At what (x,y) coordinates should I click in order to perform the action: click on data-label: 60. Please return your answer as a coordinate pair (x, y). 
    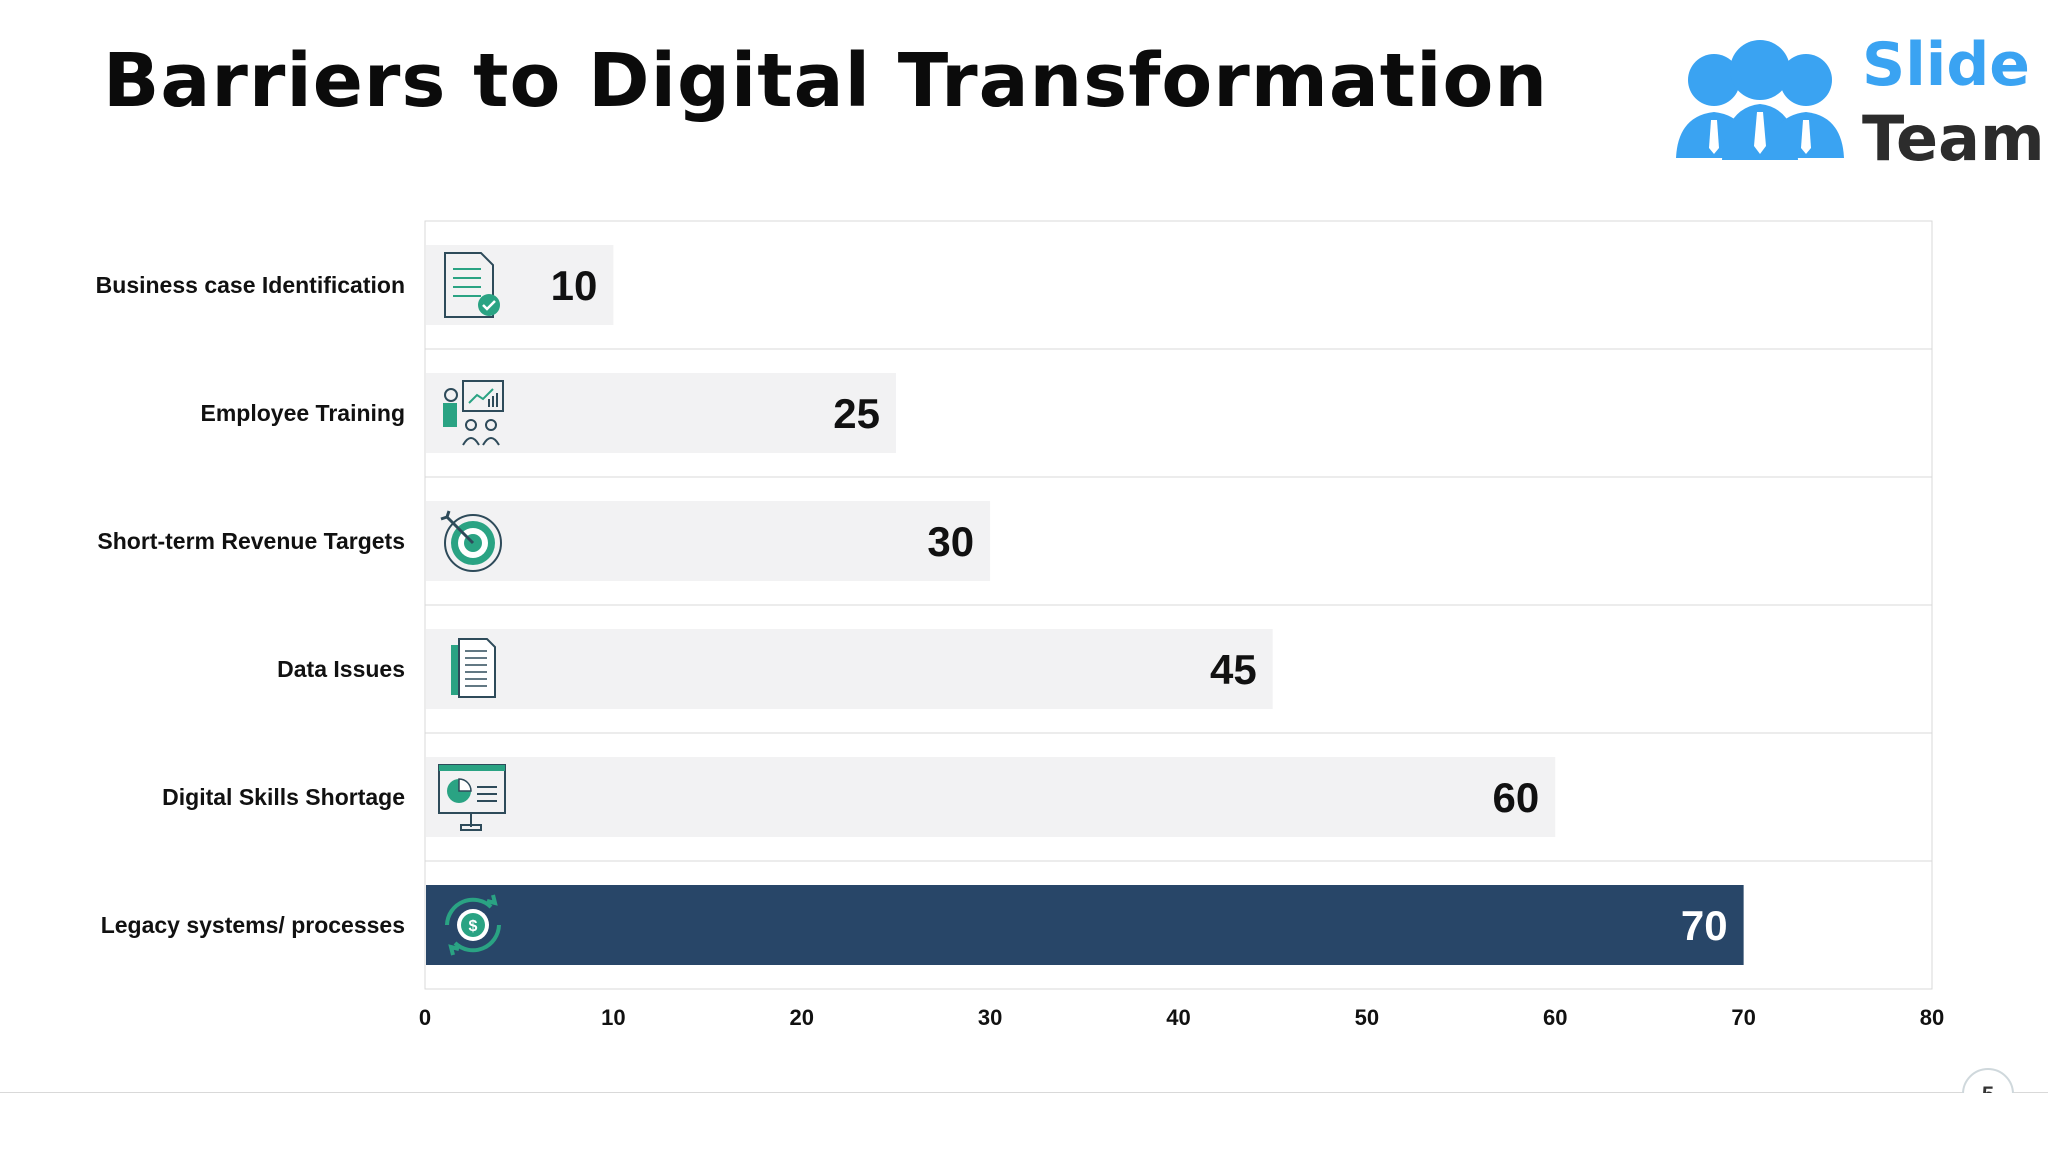
    Looking at the image, I should click on (1516, 797).